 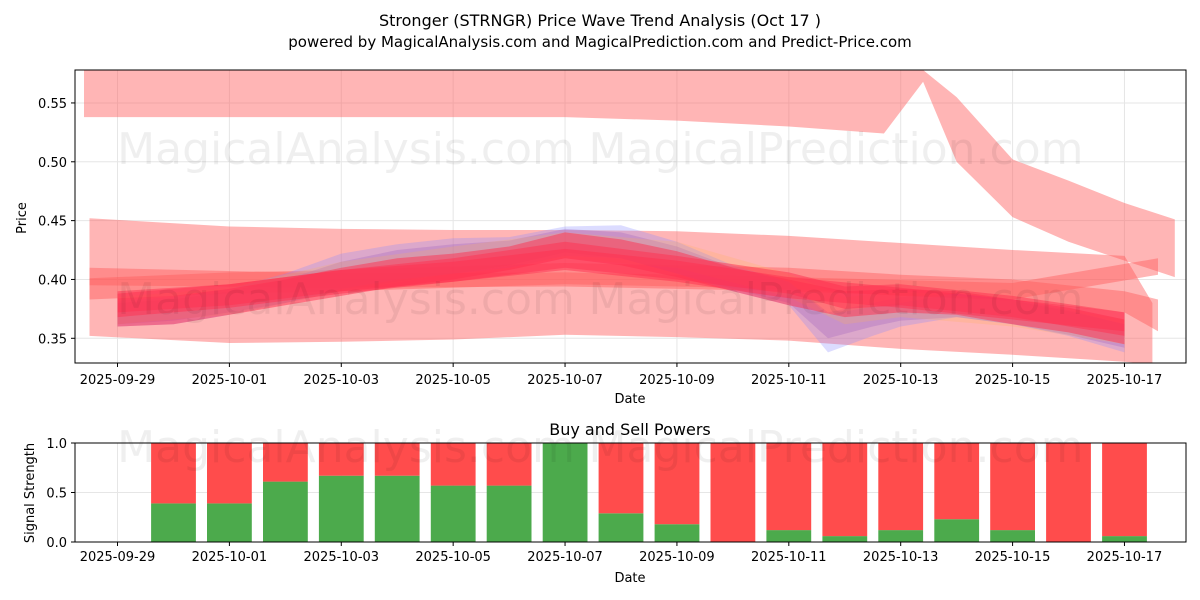 I want to click on bar-x-tick-label-3: 2025-10-05, so click(x=453, y=557).